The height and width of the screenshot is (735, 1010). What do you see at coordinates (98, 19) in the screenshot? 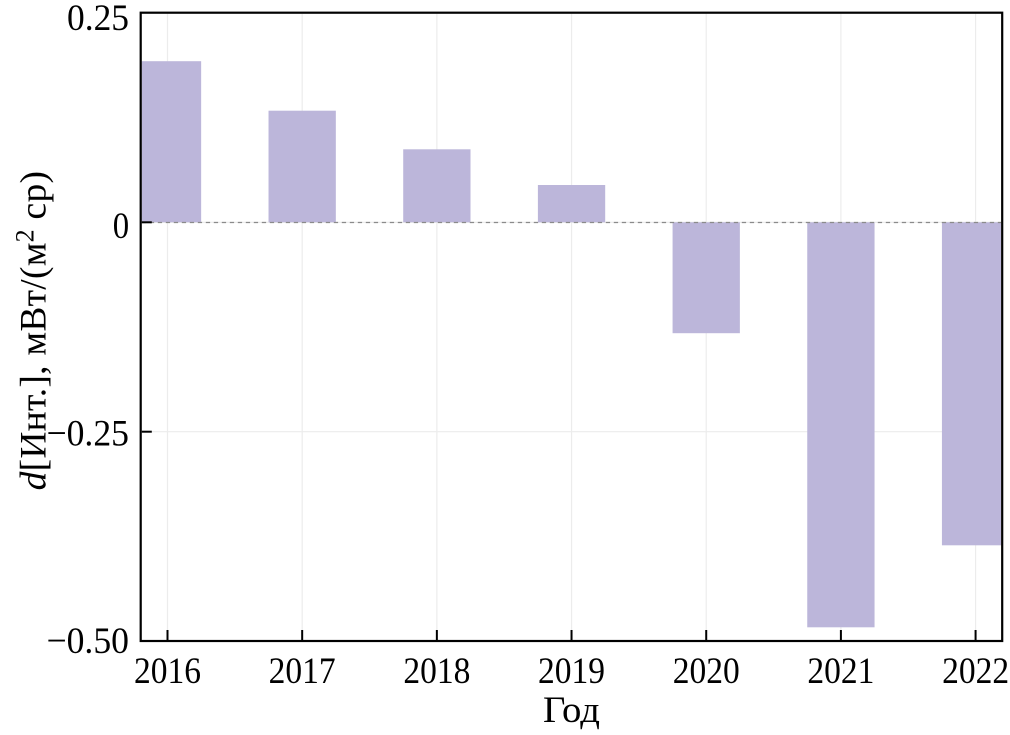
I see `svg-text: 0.25` at bounding box center [98, 19].